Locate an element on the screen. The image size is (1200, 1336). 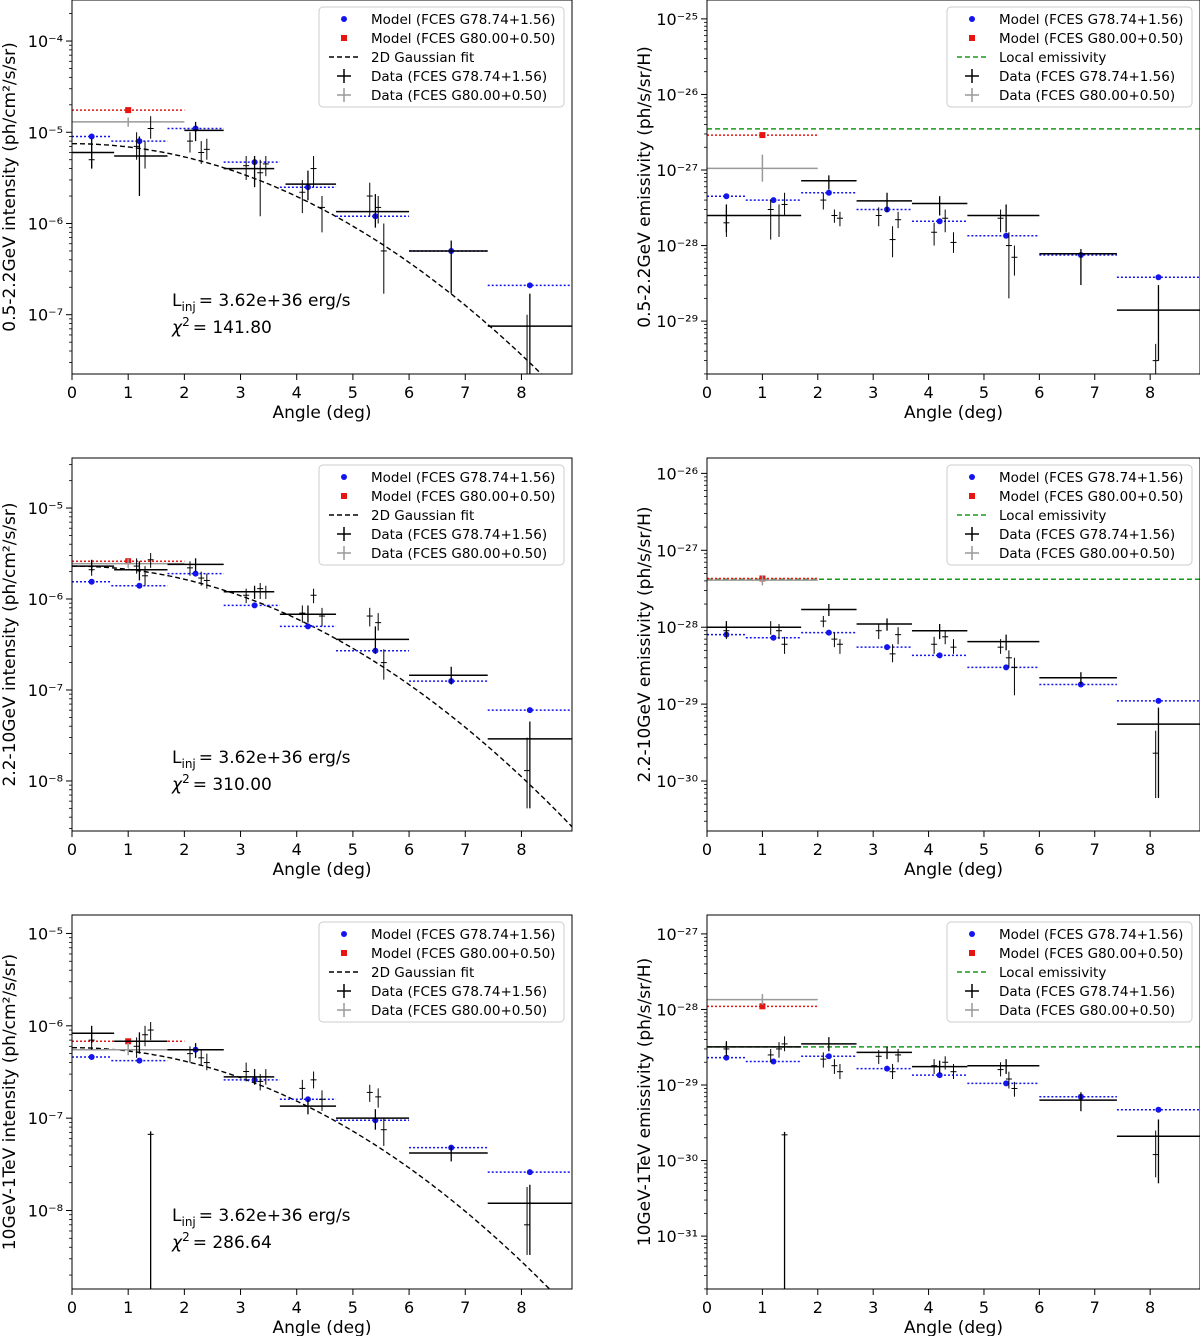
linj-annotation: Linj = 3.62e+36 erg/s is located at coordinates (261, 302).